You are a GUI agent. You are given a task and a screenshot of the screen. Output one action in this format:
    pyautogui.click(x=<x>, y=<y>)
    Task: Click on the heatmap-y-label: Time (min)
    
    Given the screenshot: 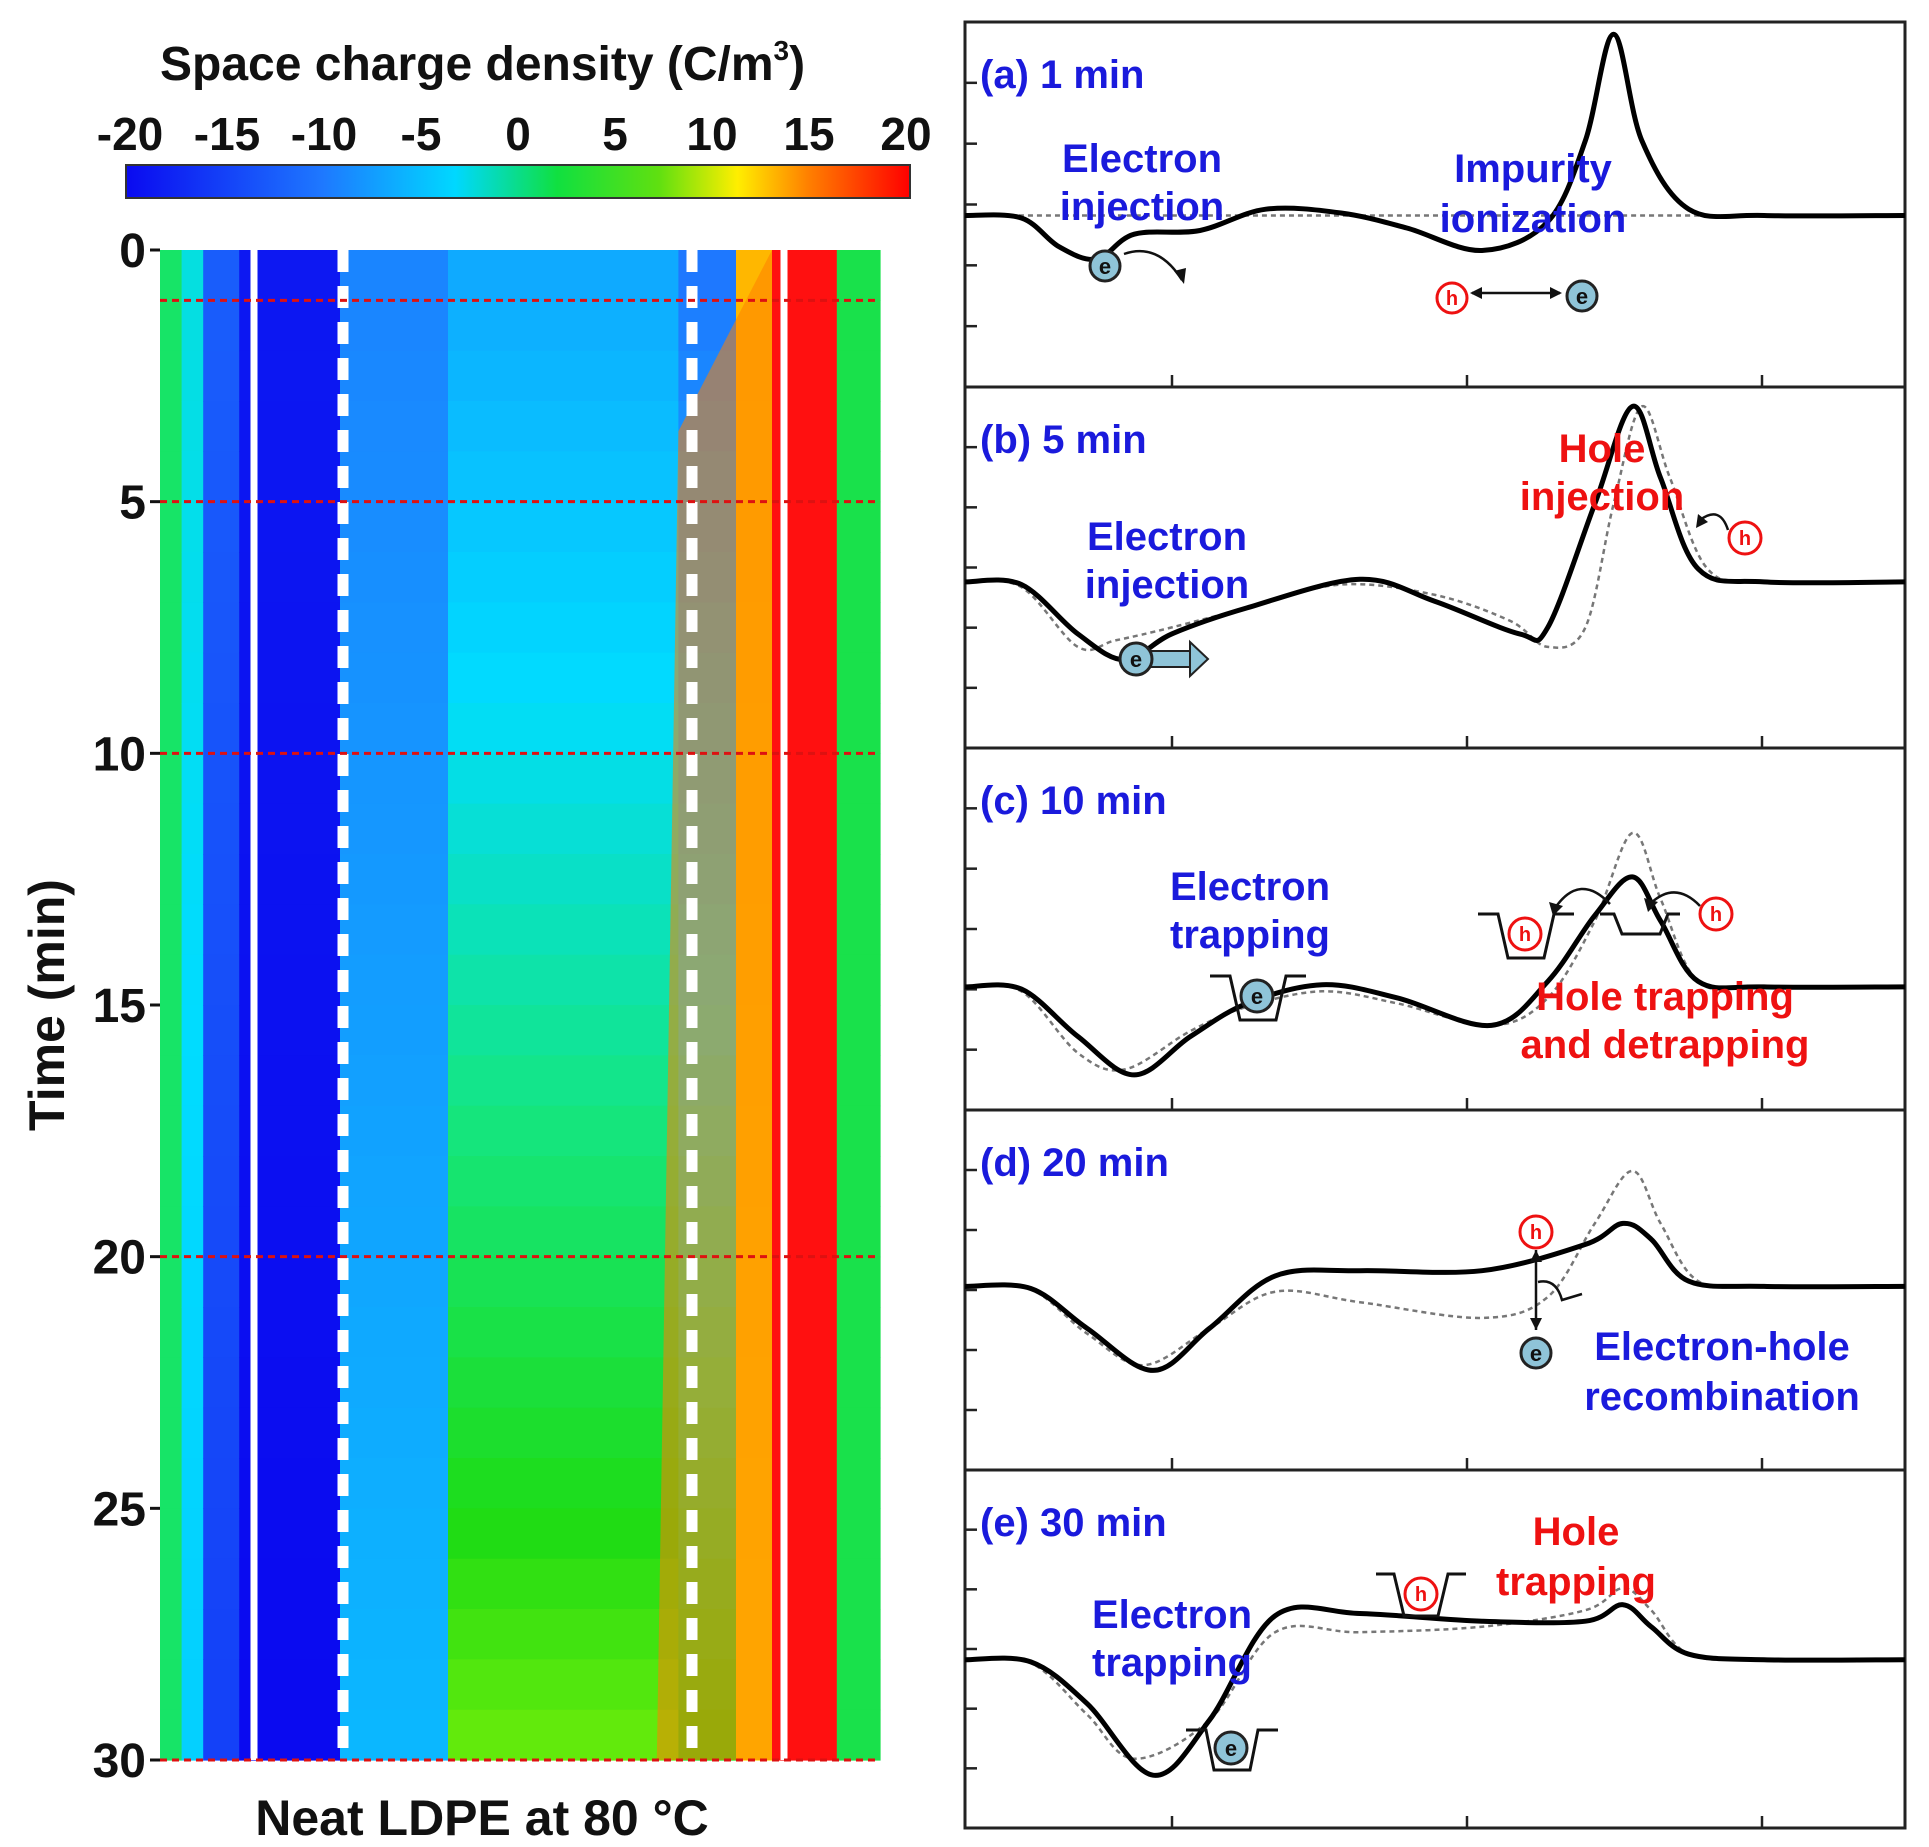 What is the action you would take?
    pyautogui.click(x=47, y=1005)
    